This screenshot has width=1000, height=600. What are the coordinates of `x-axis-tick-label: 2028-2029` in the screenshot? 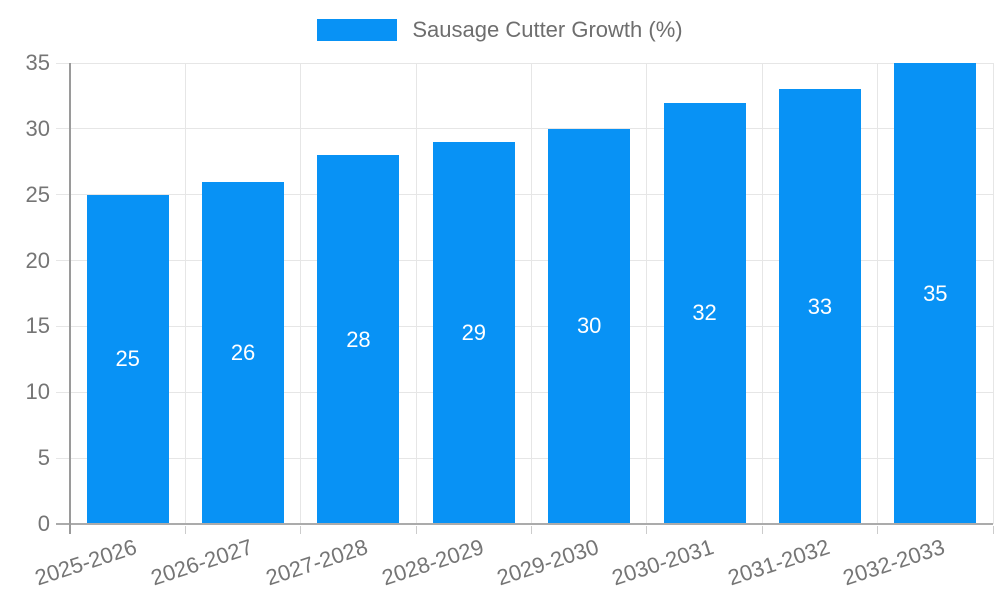 It's located at (432, 562).